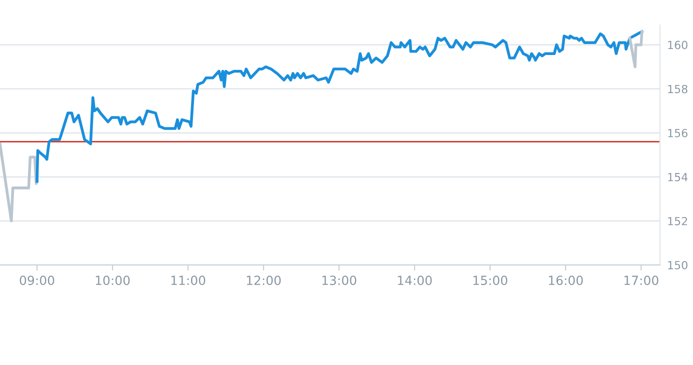  I want to click on y-tick-label: 160, so click(678, 45).